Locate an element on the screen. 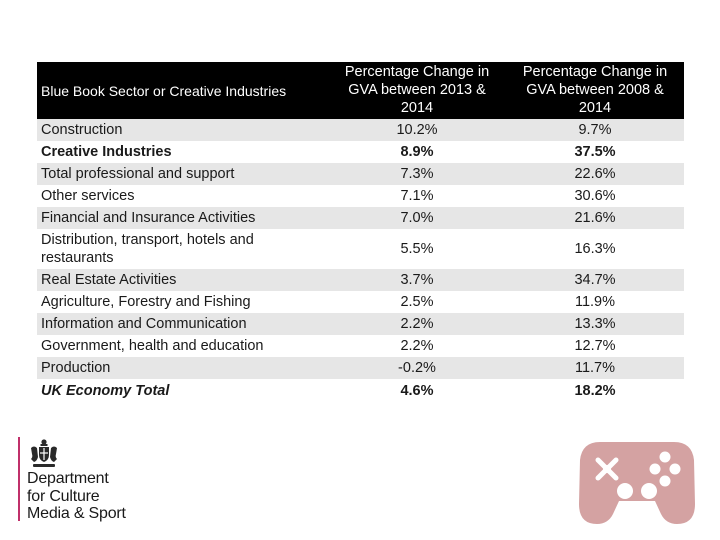 The width and height of the screenshot is (720, 540). logo-line-1: Department is located at coordinates (68, 478).